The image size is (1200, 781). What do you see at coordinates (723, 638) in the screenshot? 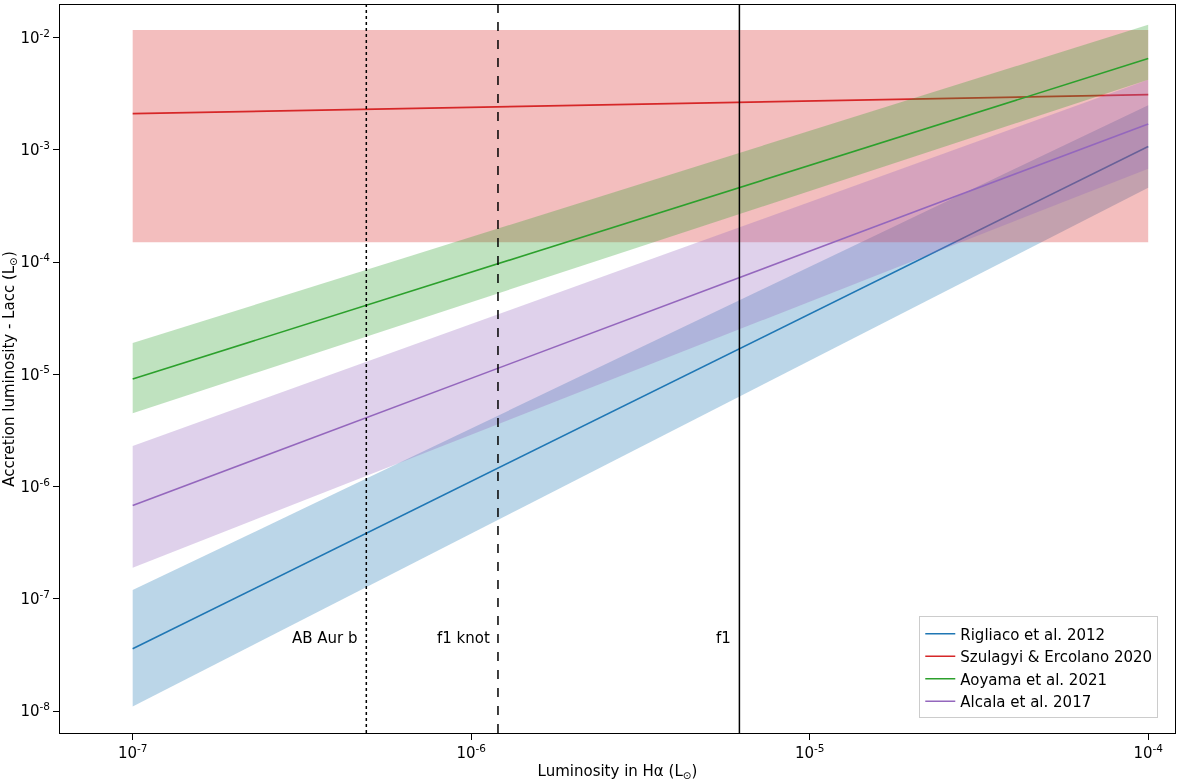
I see `ref-line-label: f1` at bounding box center [723, 638].